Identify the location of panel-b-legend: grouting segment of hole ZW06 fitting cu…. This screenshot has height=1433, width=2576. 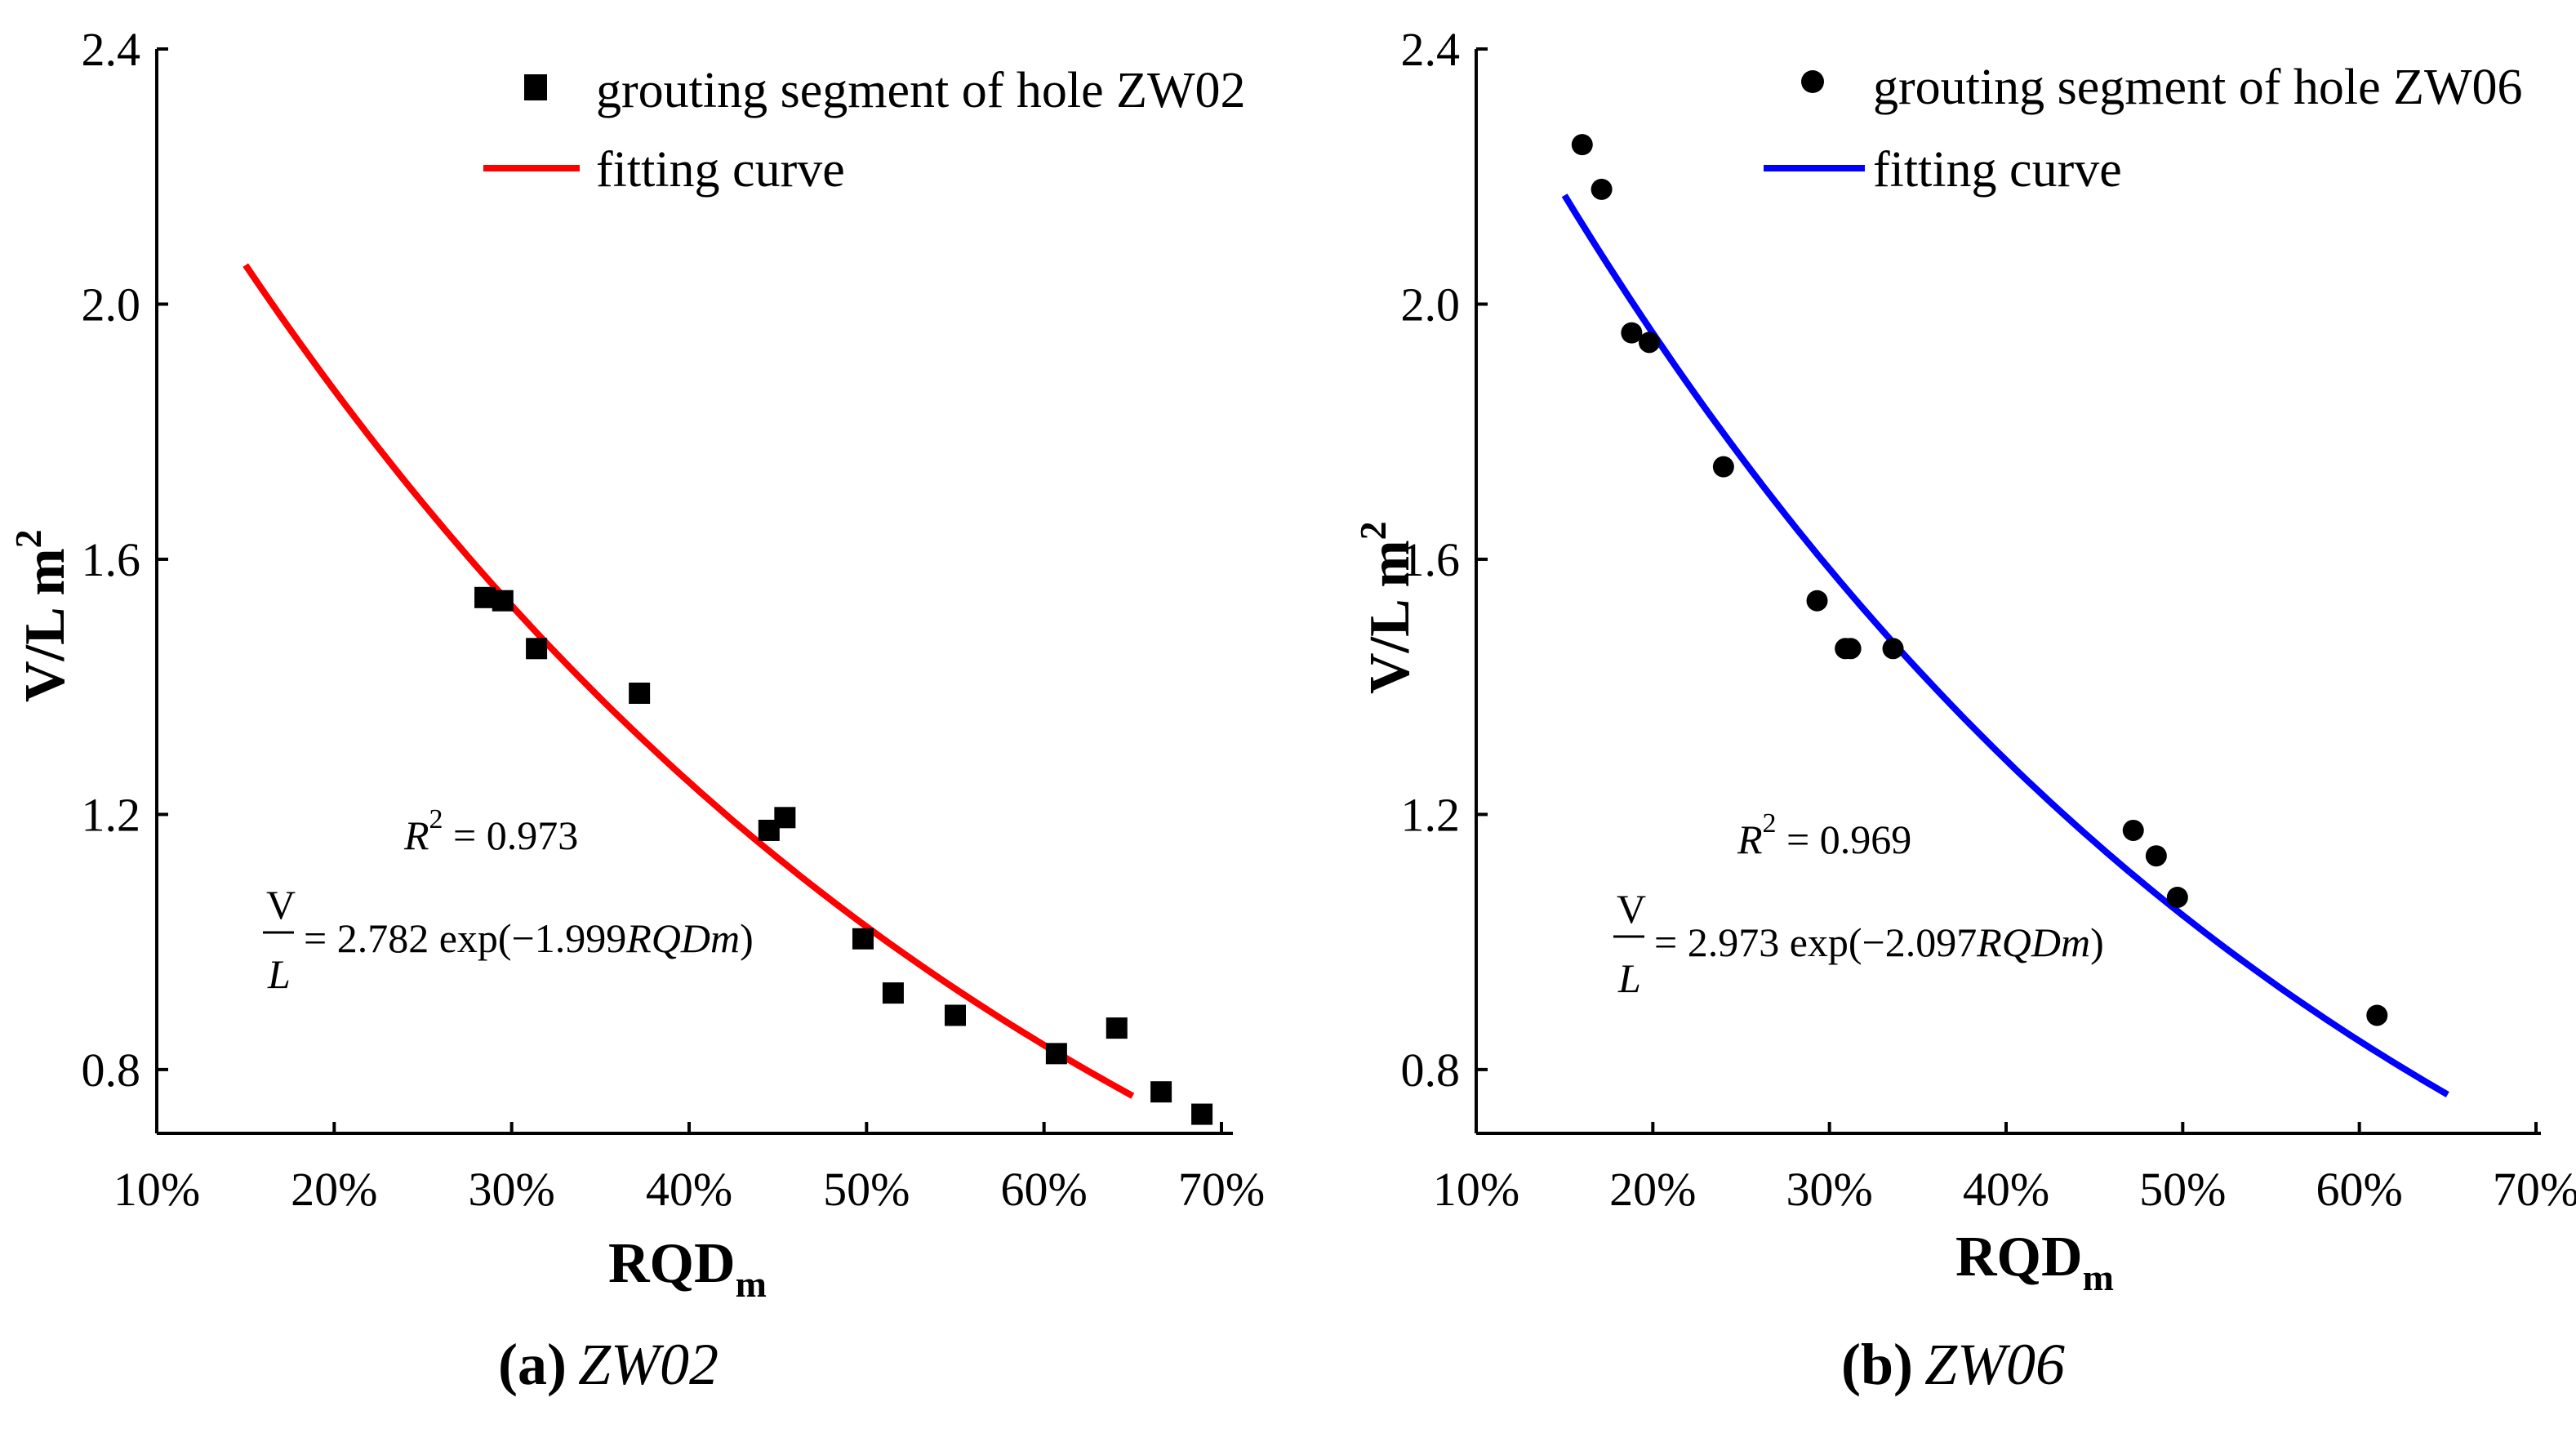
(2143, 129).